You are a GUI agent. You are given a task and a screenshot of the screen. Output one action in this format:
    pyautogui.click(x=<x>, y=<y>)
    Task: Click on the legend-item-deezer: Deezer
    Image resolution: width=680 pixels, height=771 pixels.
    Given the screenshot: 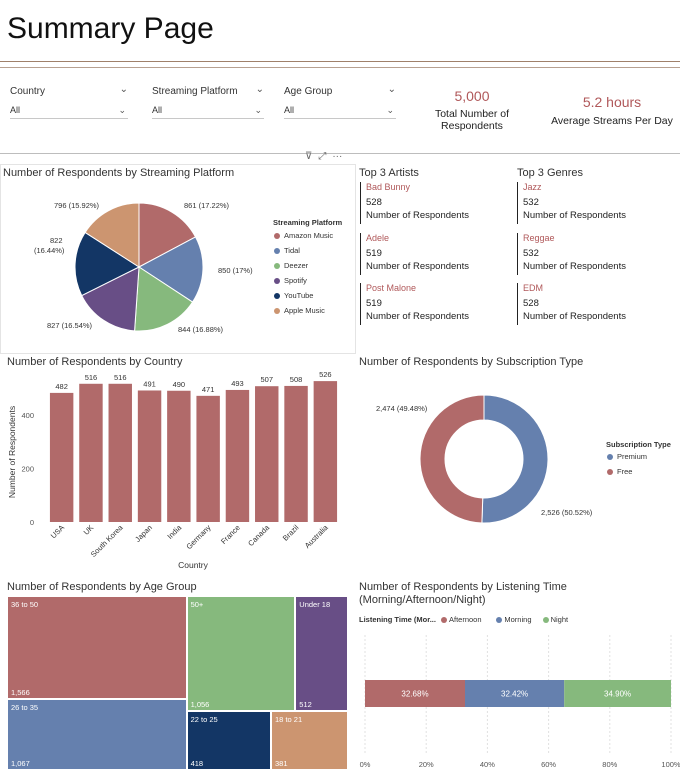 What is the action you would take?
    pyautogui.click(x=291, y=265)
    